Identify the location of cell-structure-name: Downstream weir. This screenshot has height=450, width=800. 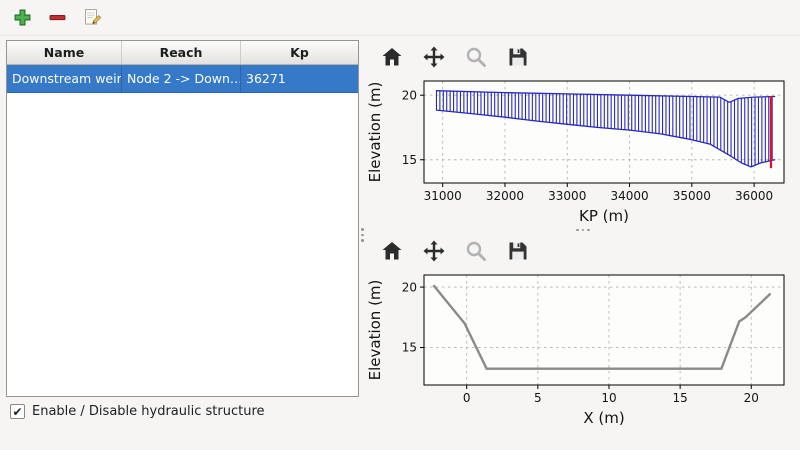
(64, 78).